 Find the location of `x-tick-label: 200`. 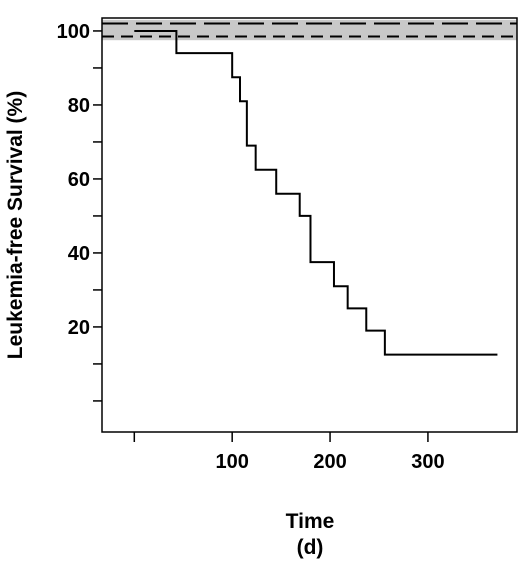

x-tick-label: 200 is located at coordinates (329, 462).